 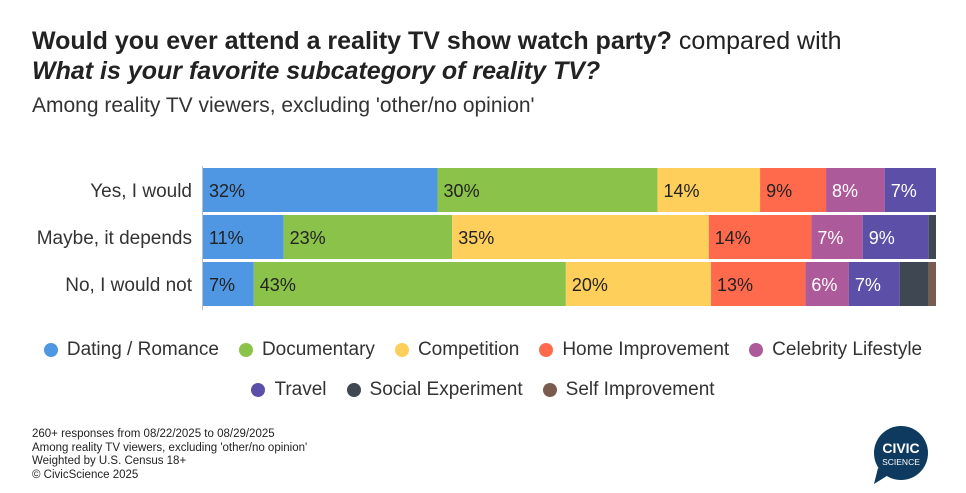 What do you see at coordinates (640, 389) in the screenshot?
I see `legend-label: Self Improvement` at bounding box center [640, 389].